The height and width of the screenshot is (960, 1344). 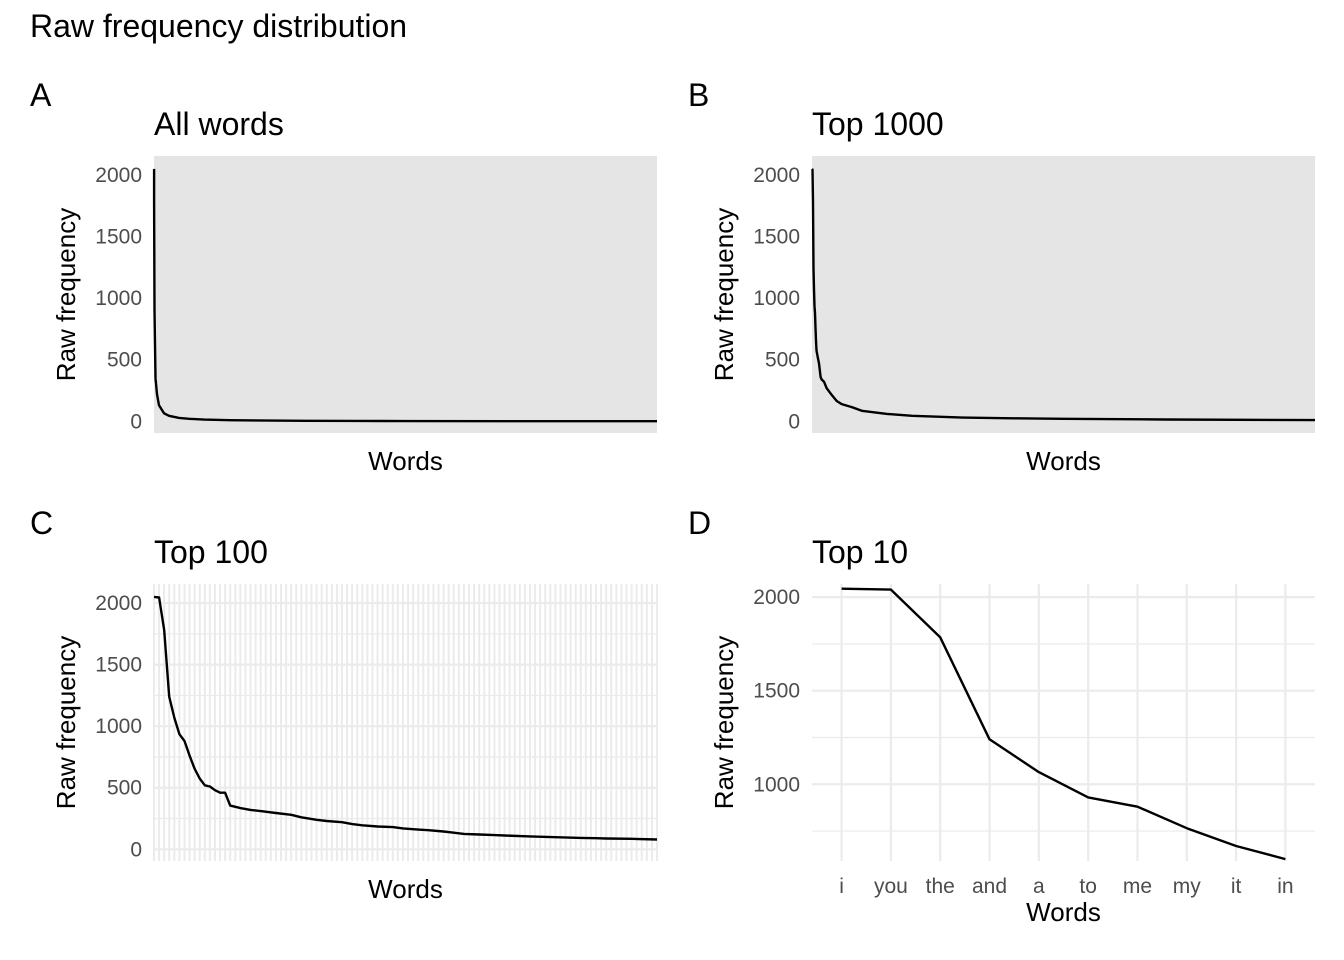 I want to click on x-tick-label: a, so click(x=1039, y=886).